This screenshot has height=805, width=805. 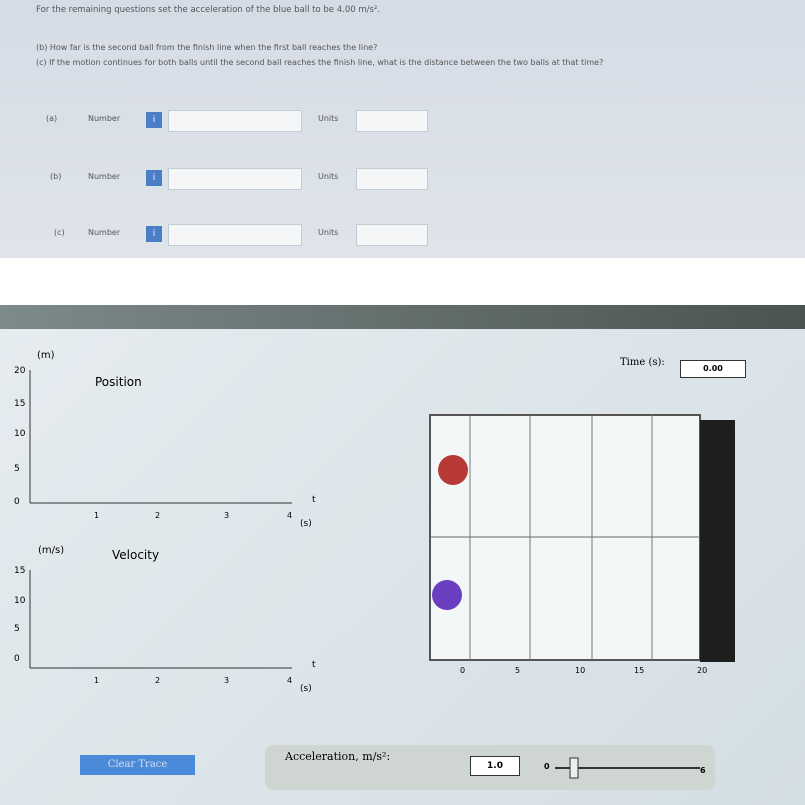 I want to click on graph-title: Position, so click(x=118, y=382).